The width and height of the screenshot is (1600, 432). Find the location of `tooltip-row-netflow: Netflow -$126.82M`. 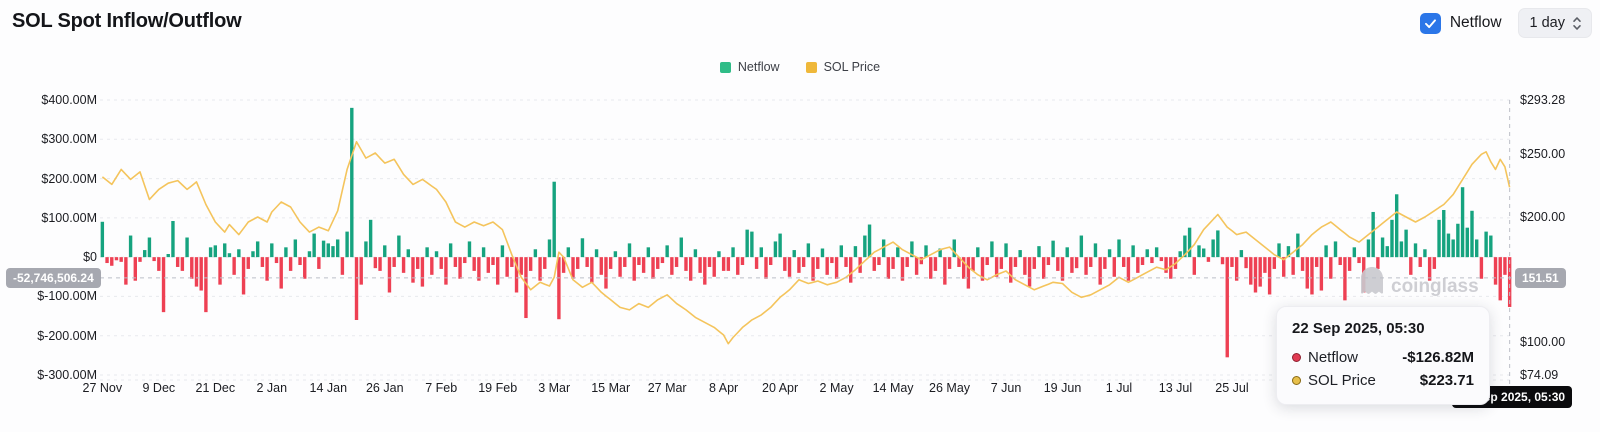

tooltip-row-netflow: Netflow -$126.82M is located at coordinates (1383, 357).